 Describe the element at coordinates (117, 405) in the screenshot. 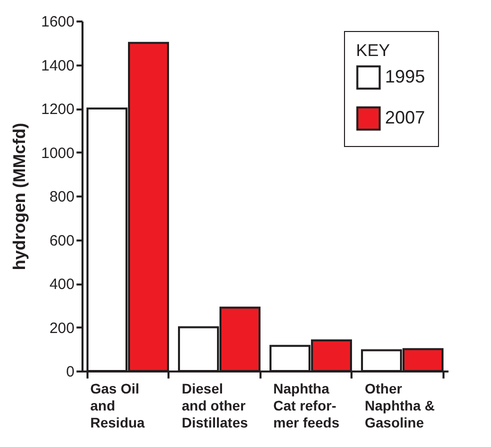

I see `x-tick-label: Gas Oil and Residua` at that location.